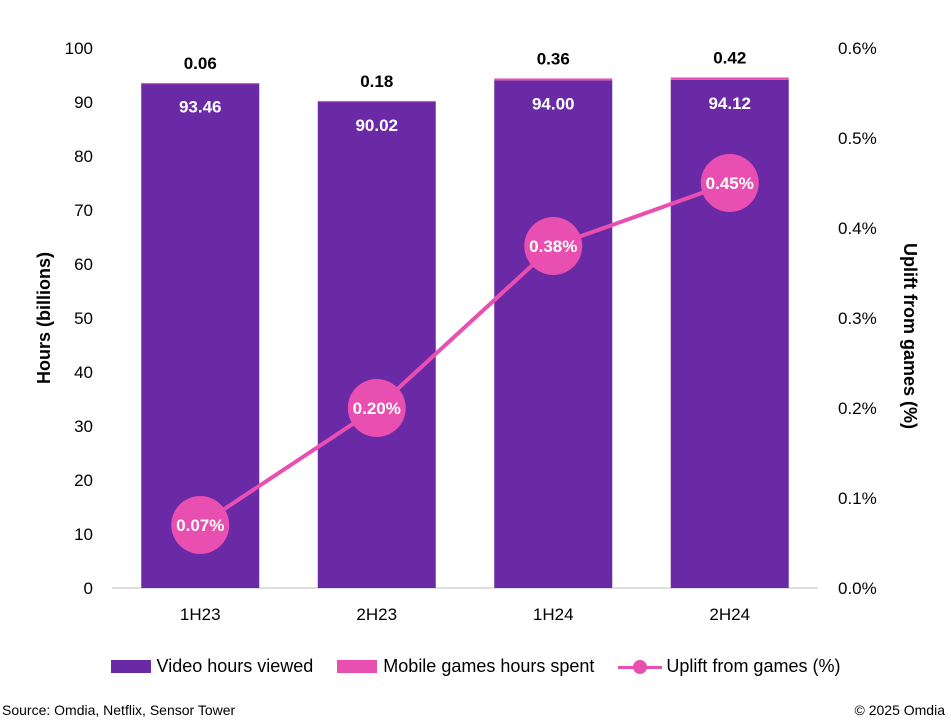 The width and height of the screenshot is (951, 720). What do you see at coordinates (119, 710) in the screenshot?
I see `source-note: Source: Omdia, Netflix, Sensor Tower` at bounding box center [119, 710].